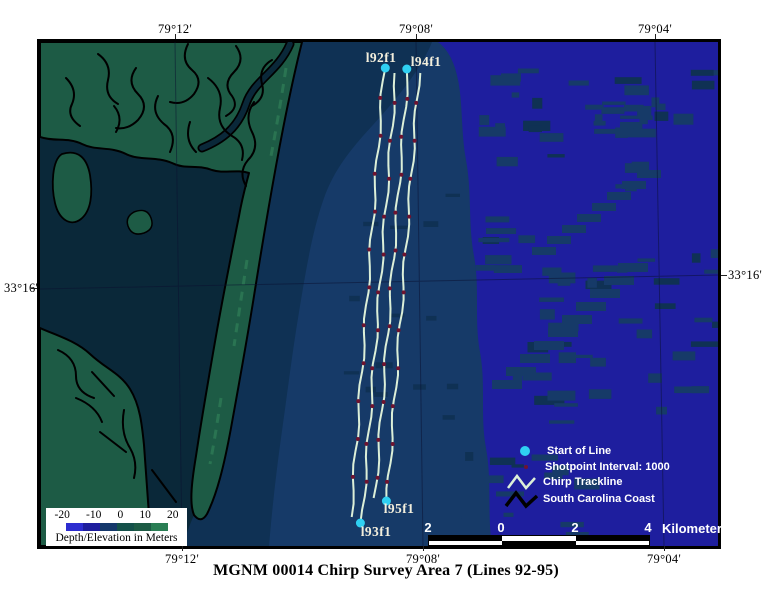 Image resolution: width=772 pixels, height=590 pixels. I want to click on shotpoint-dot-icon, so click(526, 467).